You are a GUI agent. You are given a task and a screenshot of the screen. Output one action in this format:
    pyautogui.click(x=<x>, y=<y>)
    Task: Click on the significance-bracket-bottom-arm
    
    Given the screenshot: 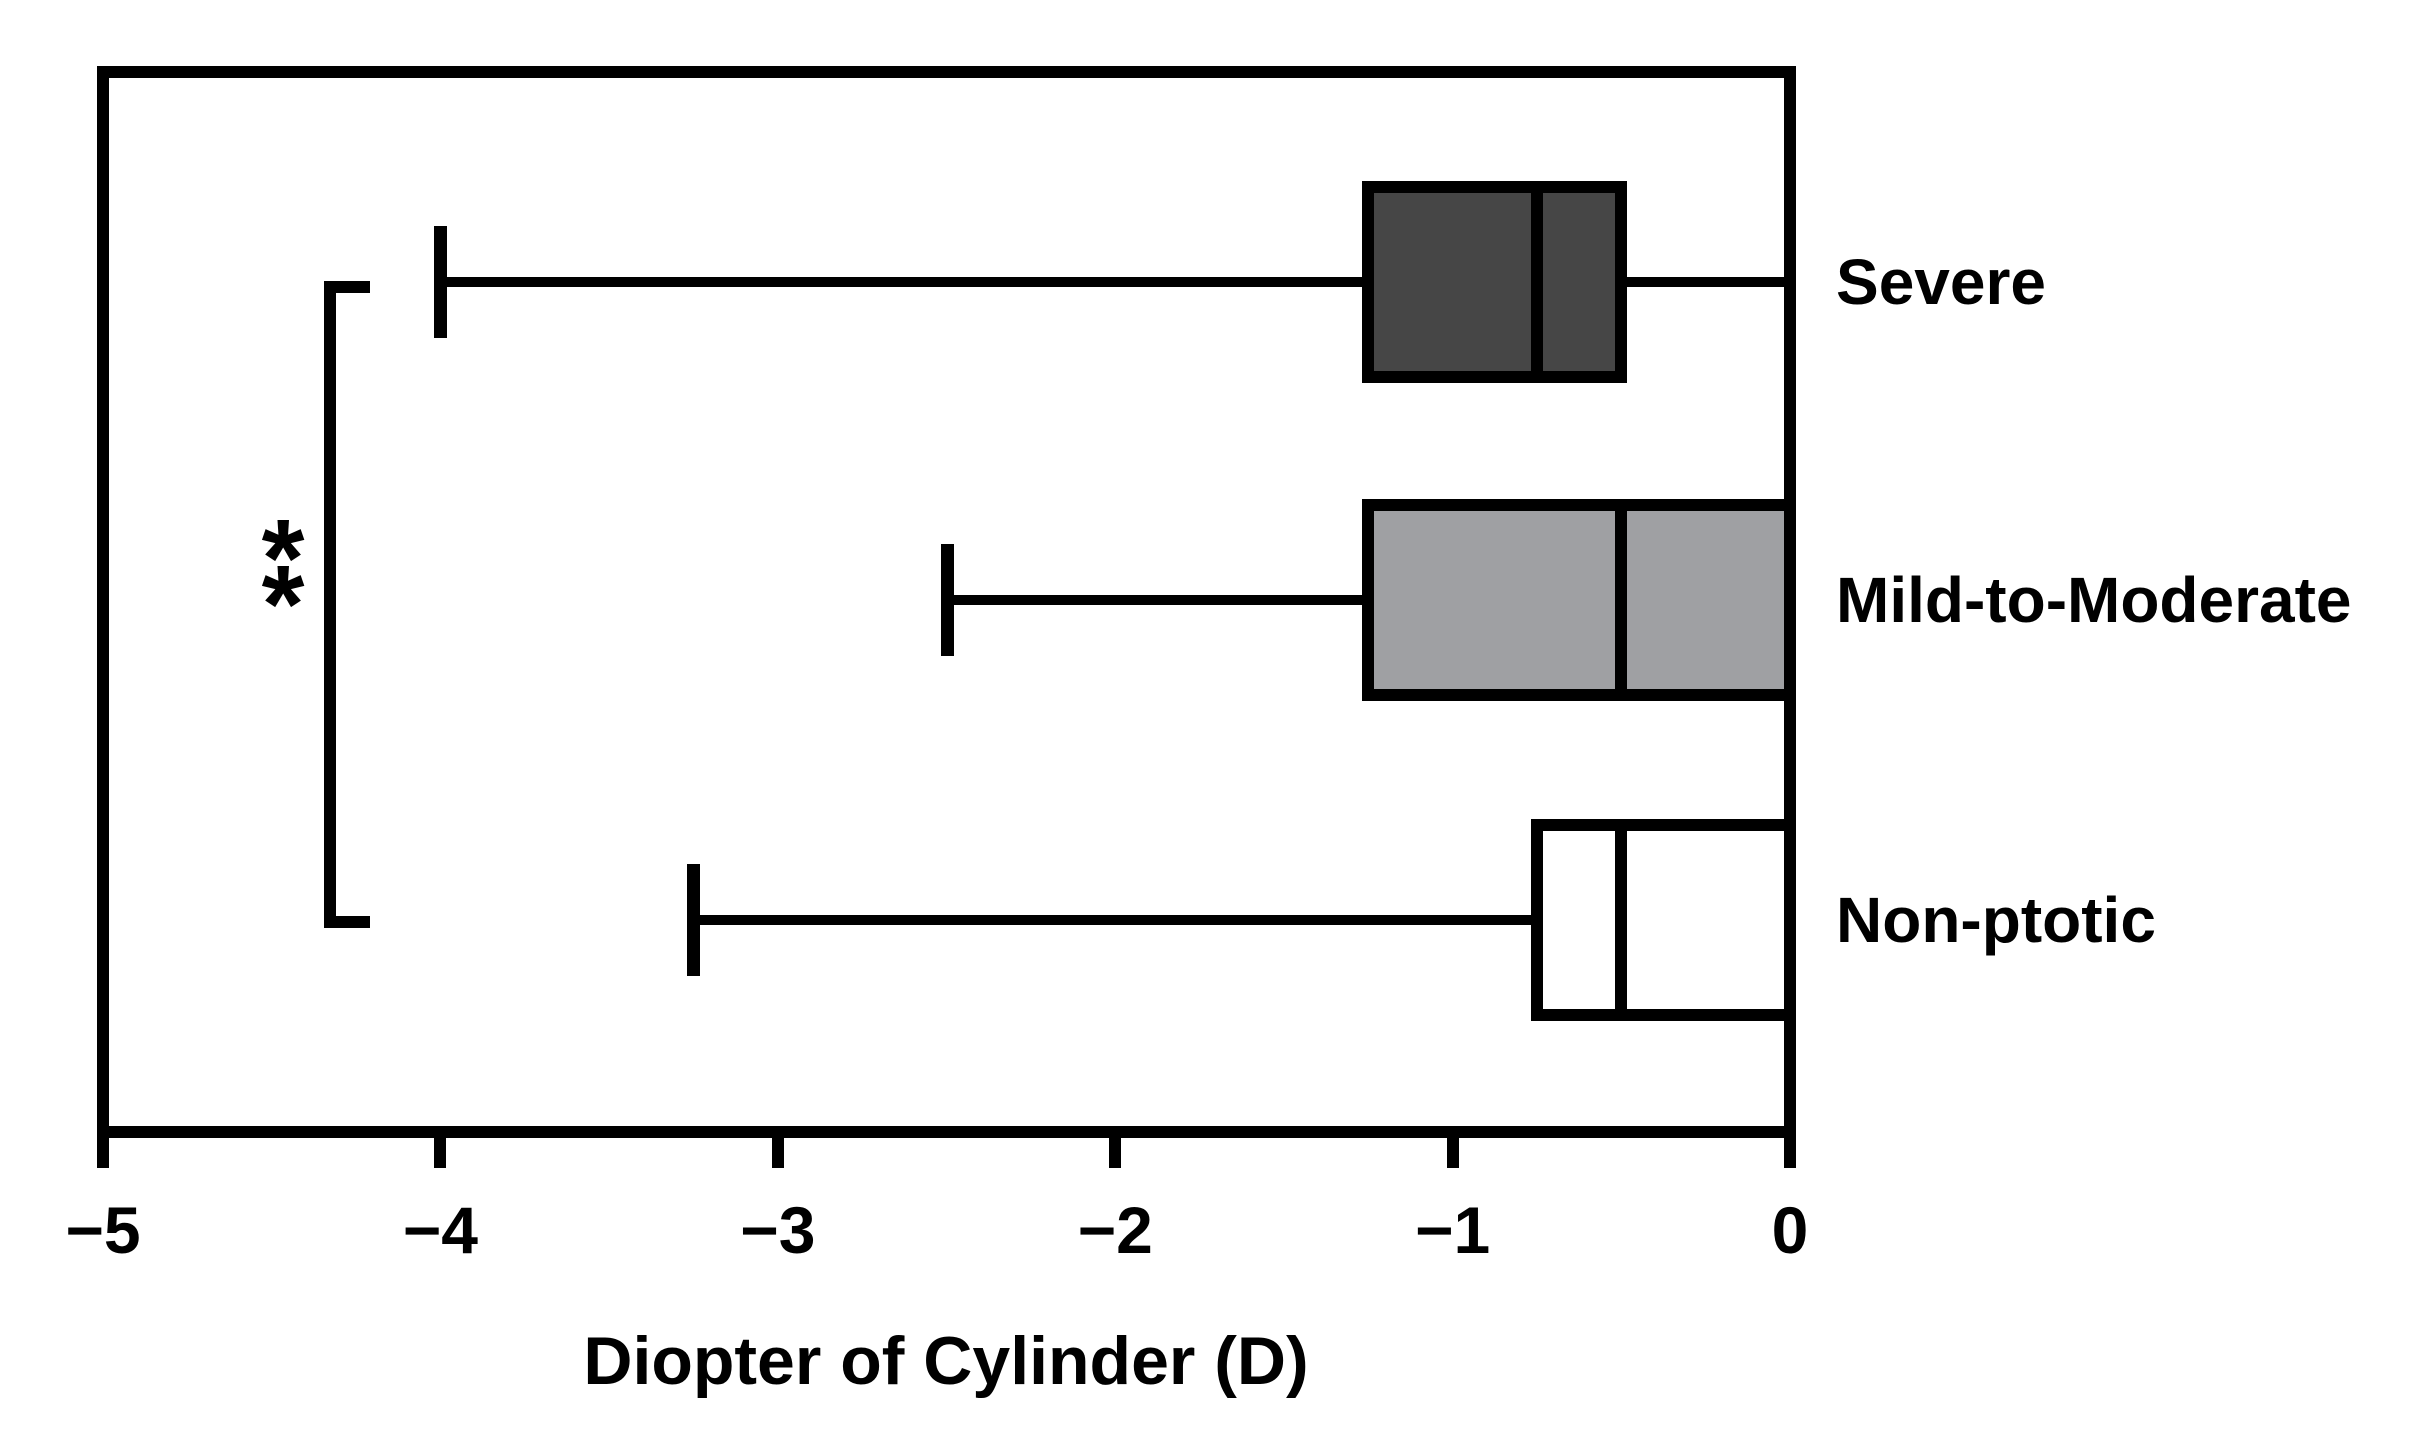 What is the action you would take?
    pyautogui.click(x=347, y=922)
    